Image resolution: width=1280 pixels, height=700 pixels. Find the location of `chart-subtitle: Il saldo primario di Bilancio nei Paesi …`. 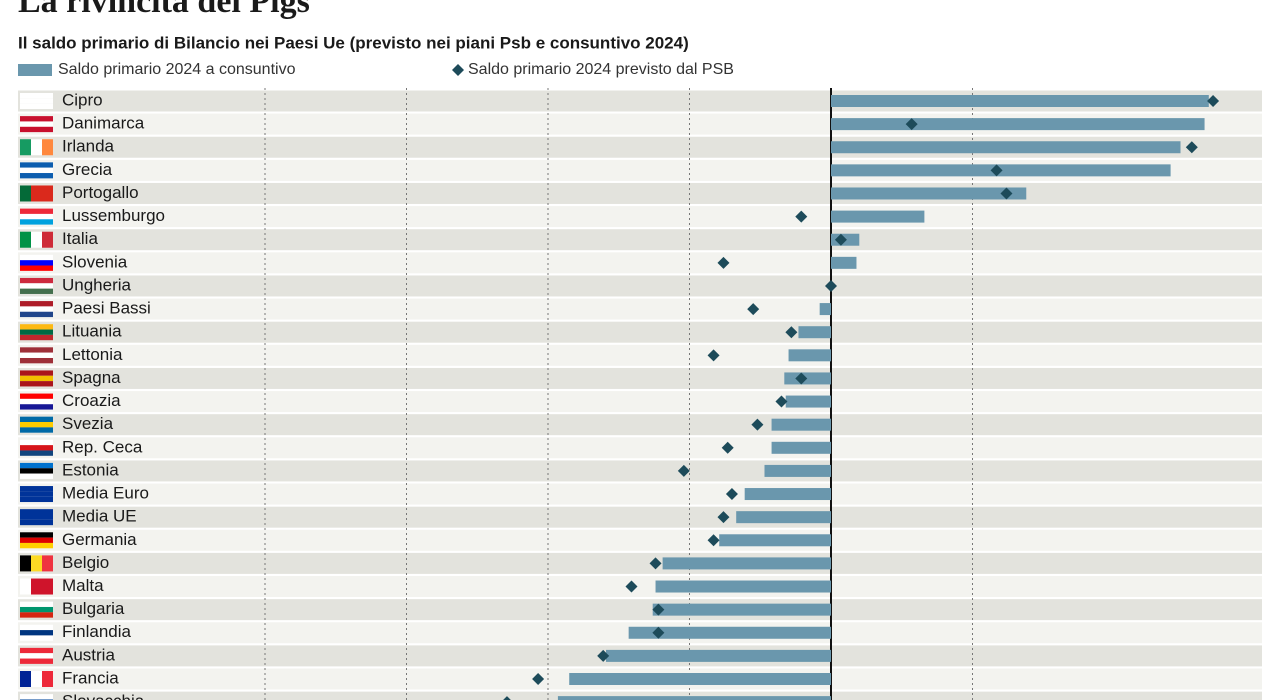

chart-subtitle: Il saldo primario di Bilancio nei Paesi … is located at coordinates (353, 42).